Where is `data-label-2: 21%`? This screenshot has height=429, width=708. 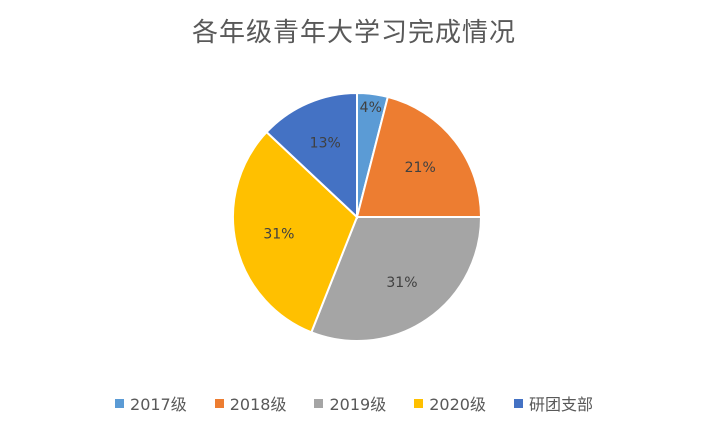 data-label-2: 21% is located at coordinates (420, 168).